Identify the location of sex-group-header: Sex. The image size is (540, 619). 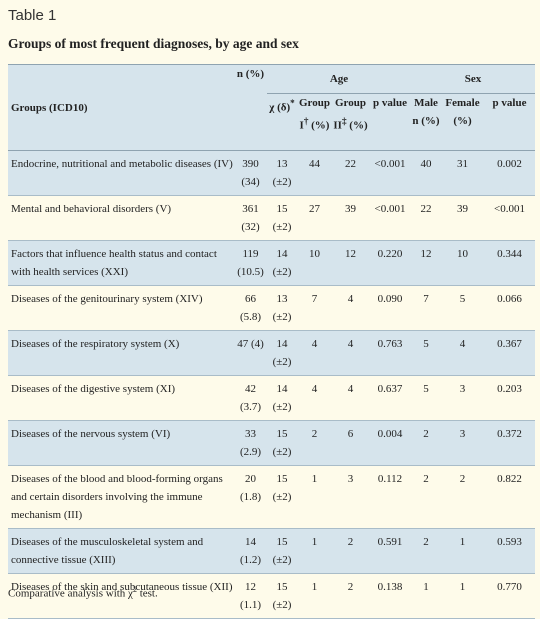
(473, 79).